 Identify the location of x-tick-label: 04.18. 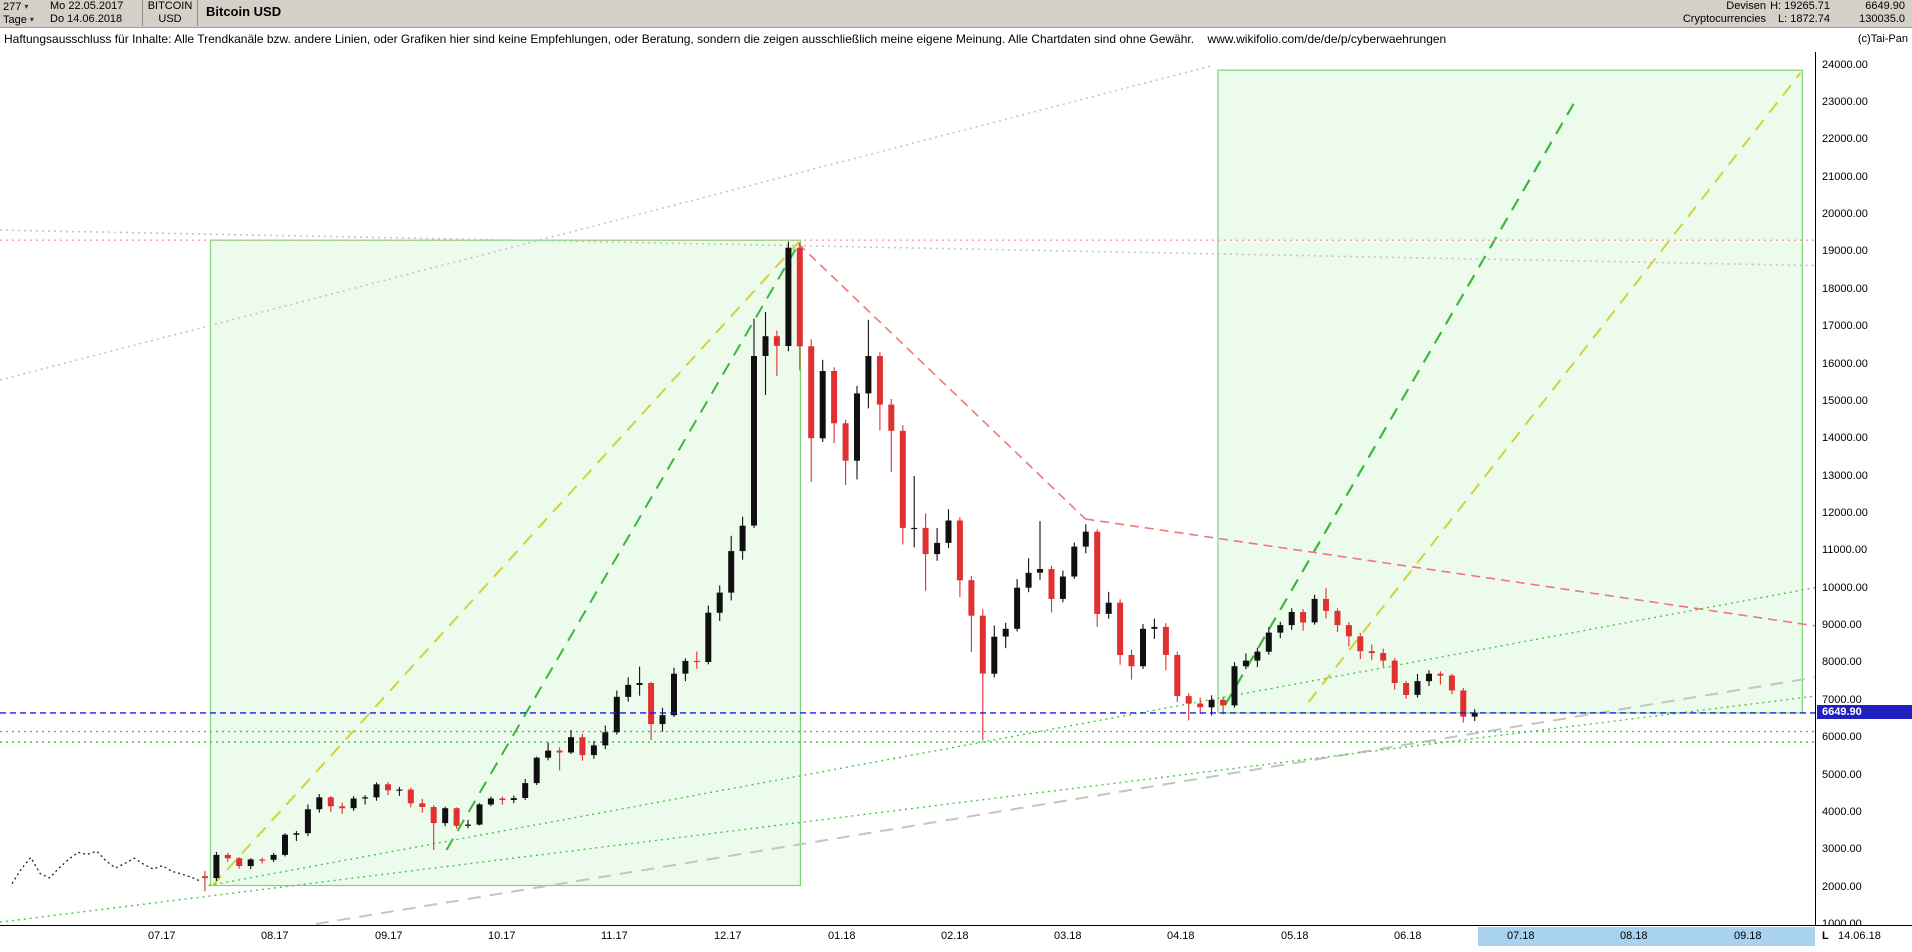
(1181, 936).